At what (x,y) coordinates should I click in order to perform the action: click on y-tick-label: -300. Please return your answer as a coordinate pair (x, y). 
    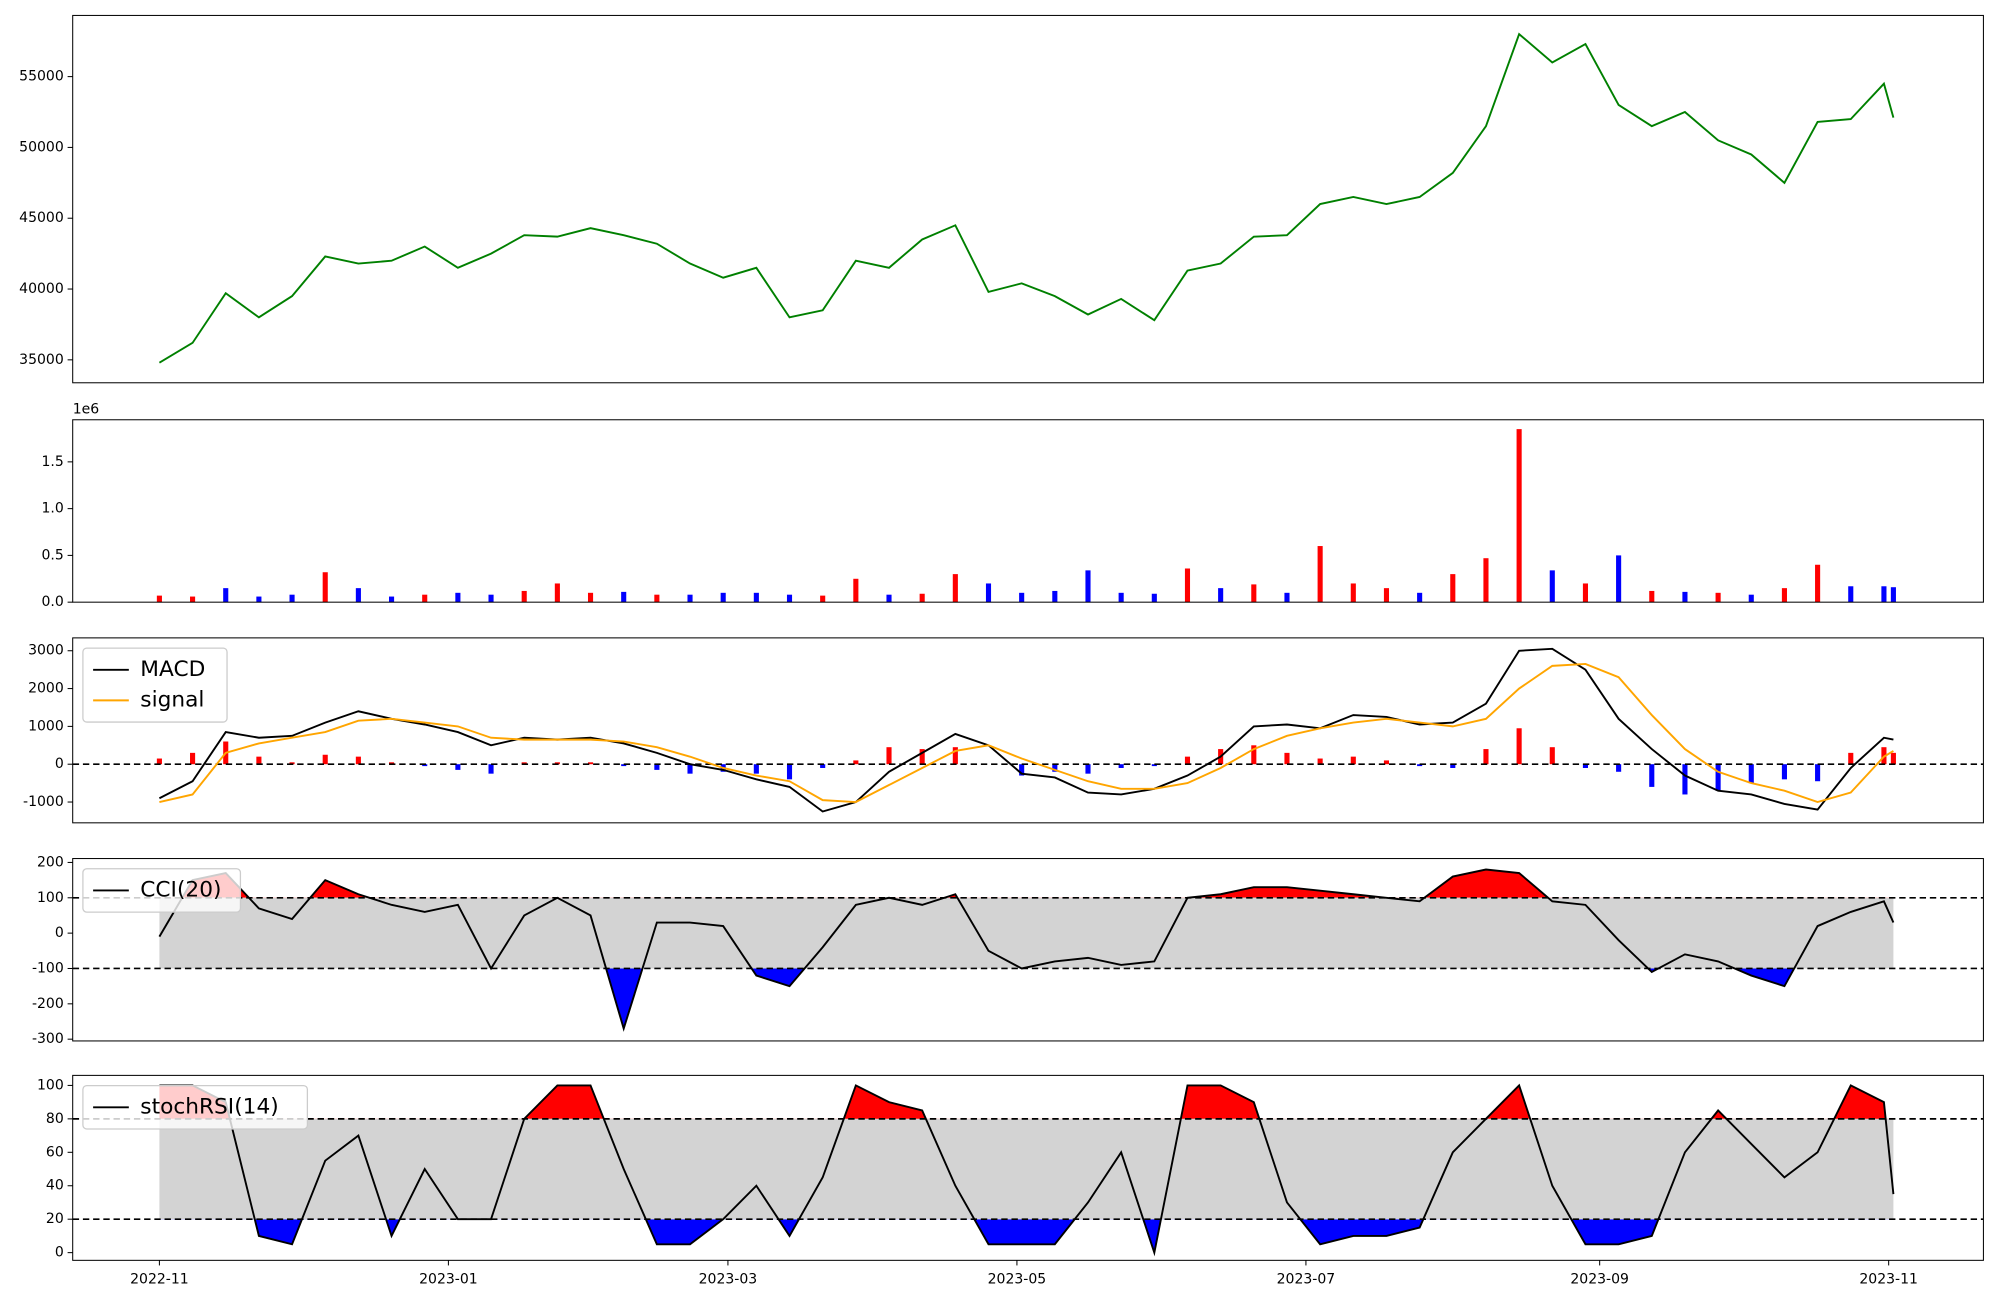
    Looking at the image, I should click on (48, 1039).